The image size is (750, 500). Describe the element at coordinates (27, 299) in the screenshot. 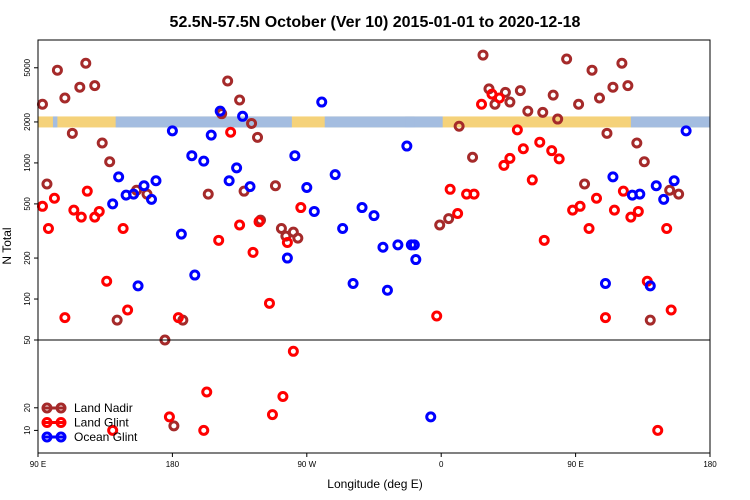

I see `y-tick-label: 100` at that location.